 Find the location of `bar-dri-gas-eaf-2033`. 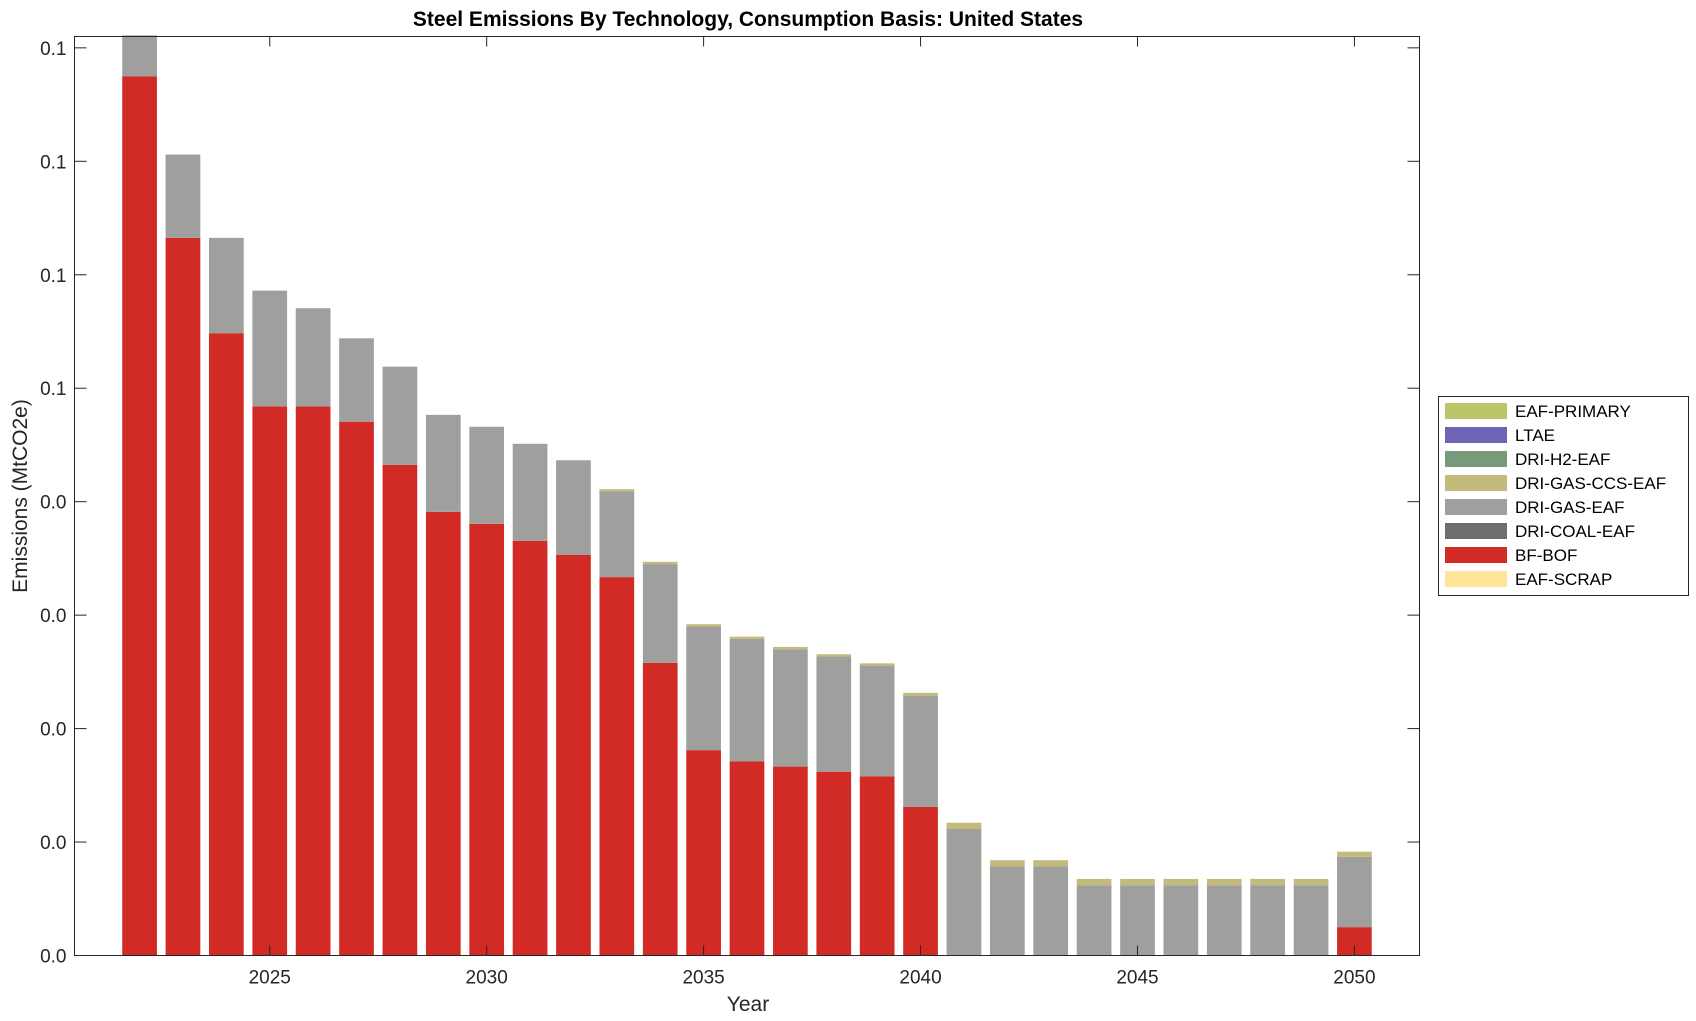

bar-dri-gas-eaf-2033 is located at coordinates (617, 534).